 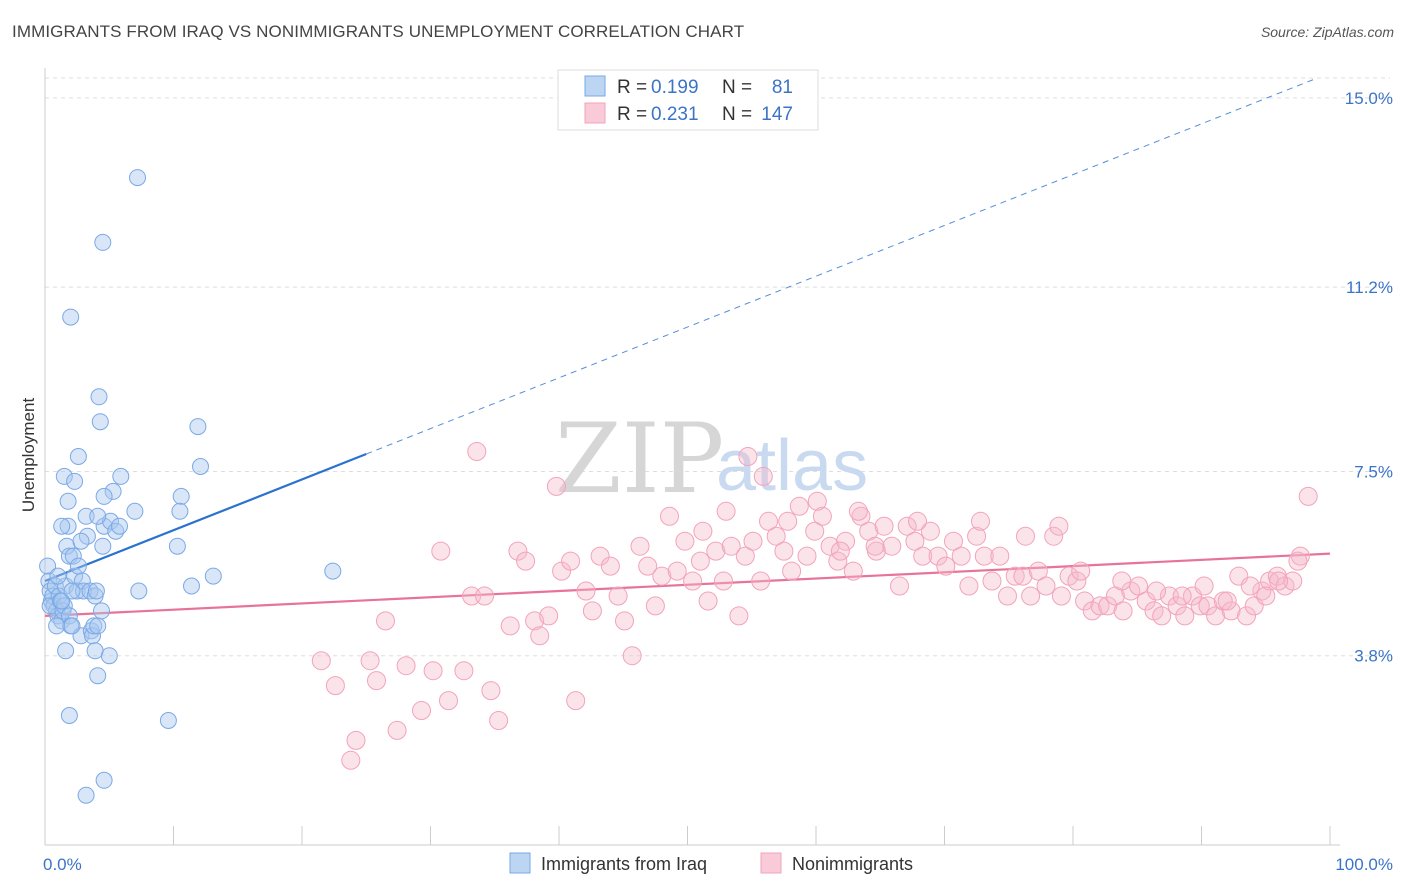 I want to click on legend-n-value-2: 147, so click(x=777, y=114).